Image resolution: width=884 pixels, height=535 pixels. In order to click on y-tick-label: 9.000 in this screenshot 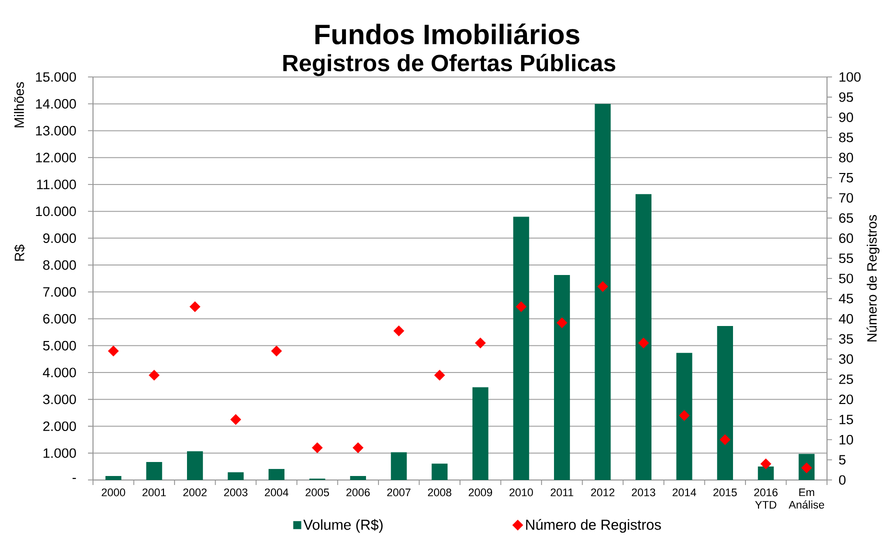, I will do `click(59, 238)`.